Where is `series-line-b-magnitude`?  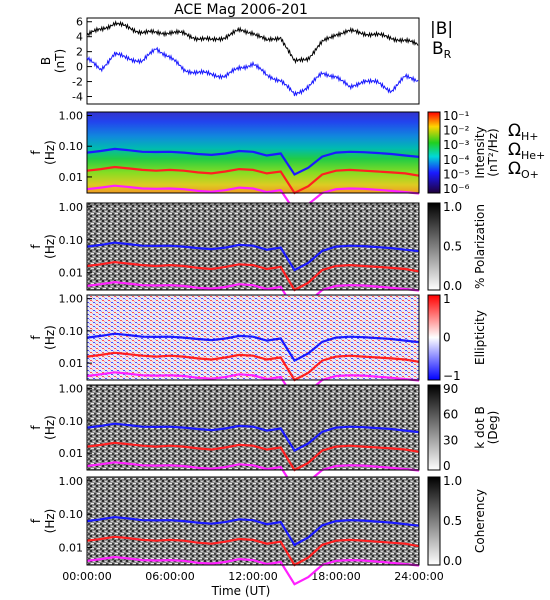 series-line-b-magnitude is located at coordinates (252, 42).